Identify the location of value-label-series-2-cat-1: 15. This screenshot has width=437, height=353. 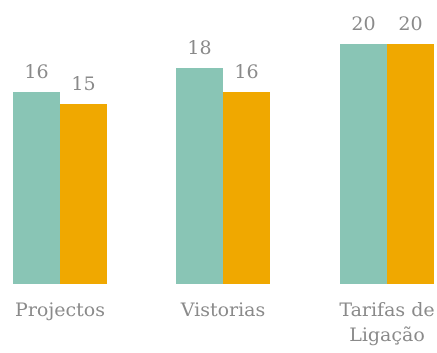
(83, 84).